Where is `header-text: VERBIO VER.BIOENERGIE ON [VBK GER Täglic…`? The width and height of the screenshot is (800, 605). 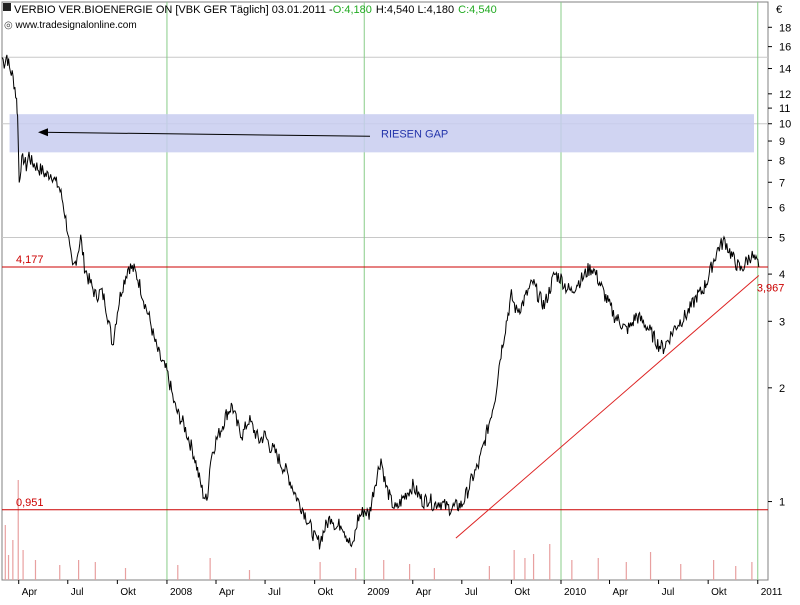
header-text: VERBIO VER.BIOENERGIE ON [VBK GER Täglic… is located at coordinates (255, 10).